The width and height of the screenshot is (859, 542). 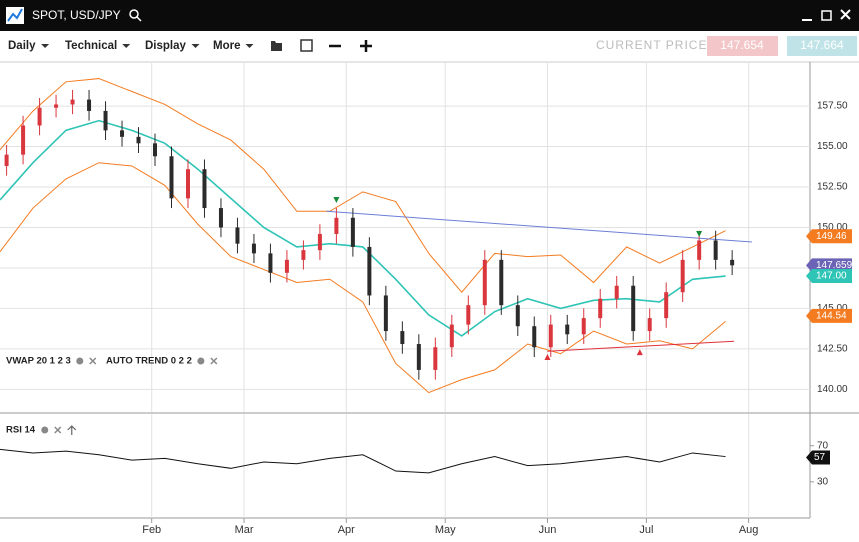 I want to click on menu: Display, so click(x=166, y=46).